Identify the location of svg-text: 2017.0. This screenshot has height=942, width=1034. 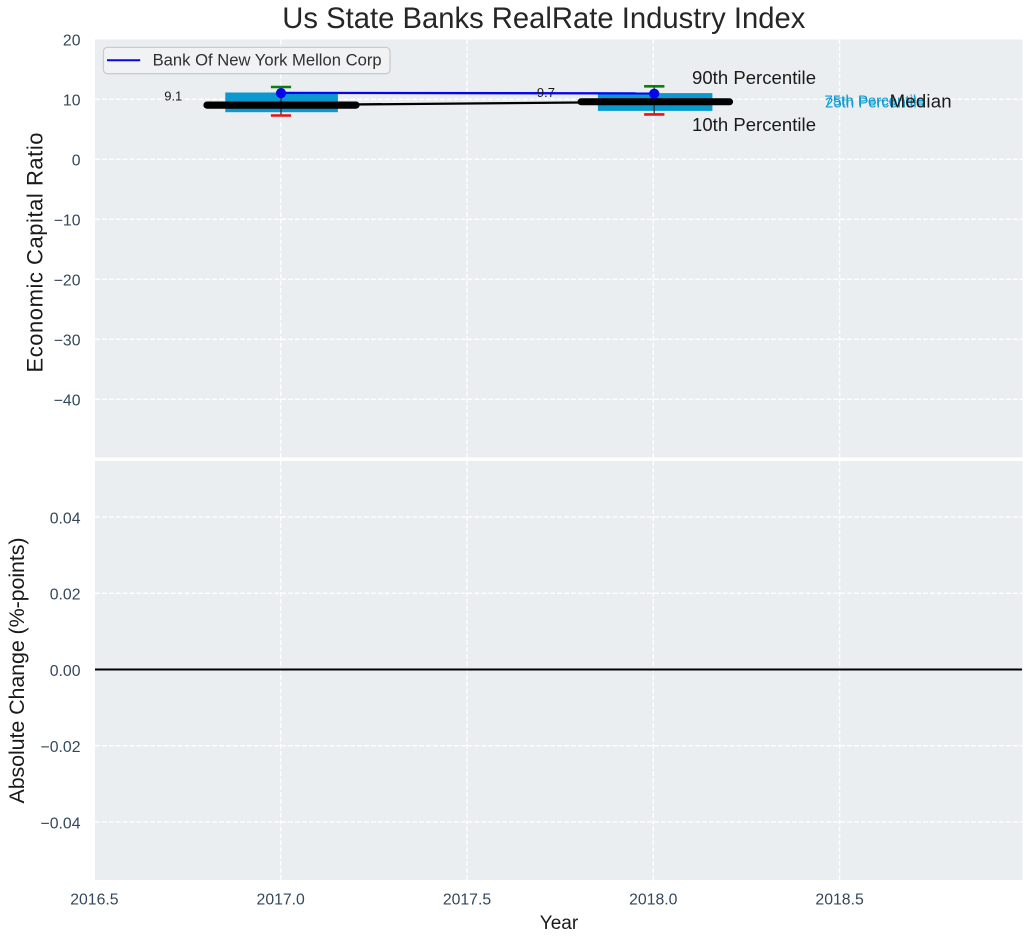
(281, 899).